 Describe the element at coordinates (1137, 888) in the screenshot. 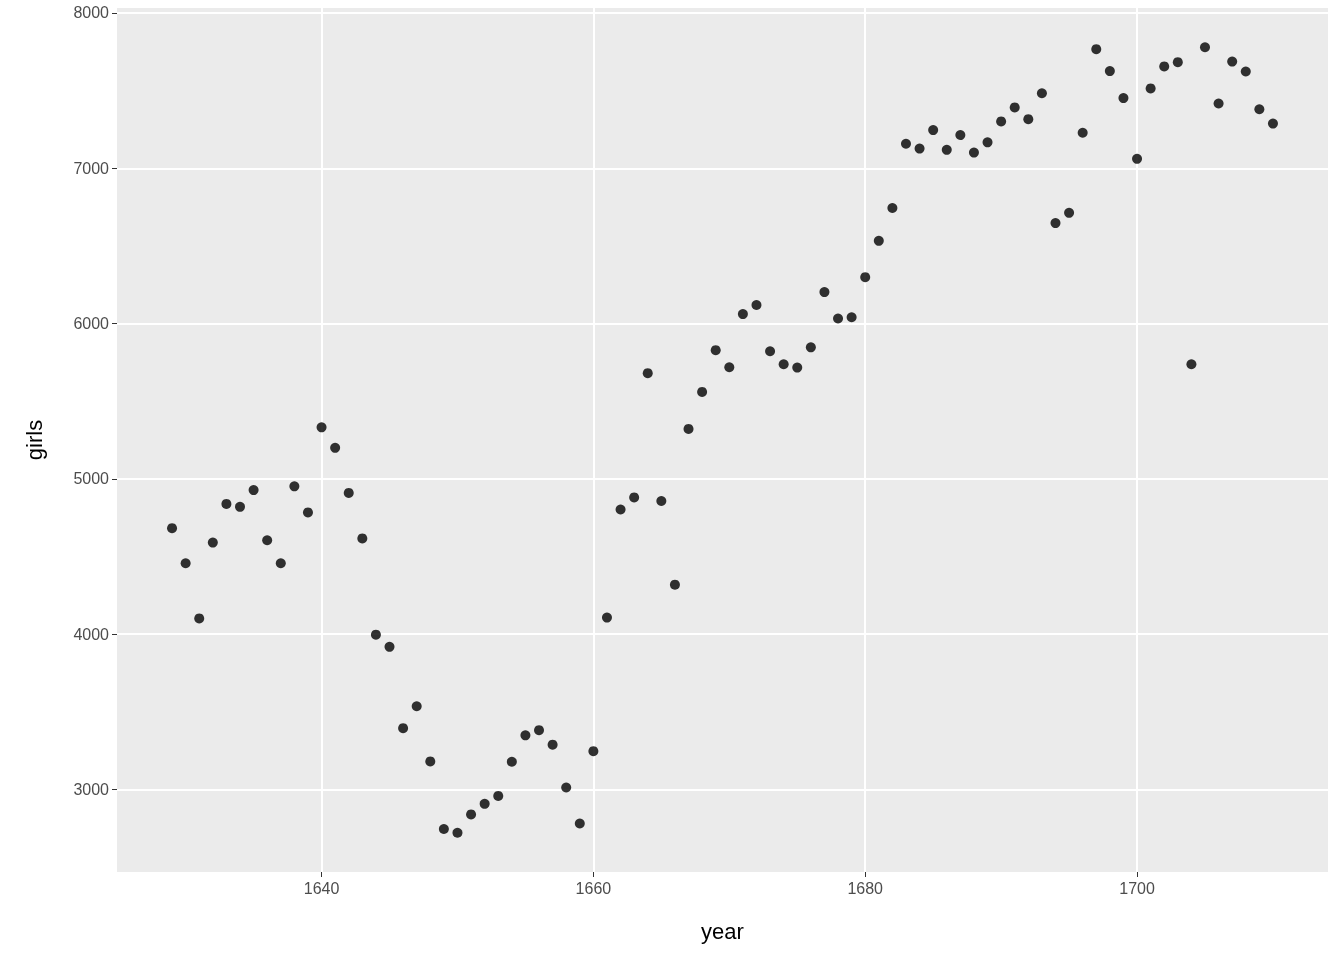

I see `x-tick-label: 1700` at that location.